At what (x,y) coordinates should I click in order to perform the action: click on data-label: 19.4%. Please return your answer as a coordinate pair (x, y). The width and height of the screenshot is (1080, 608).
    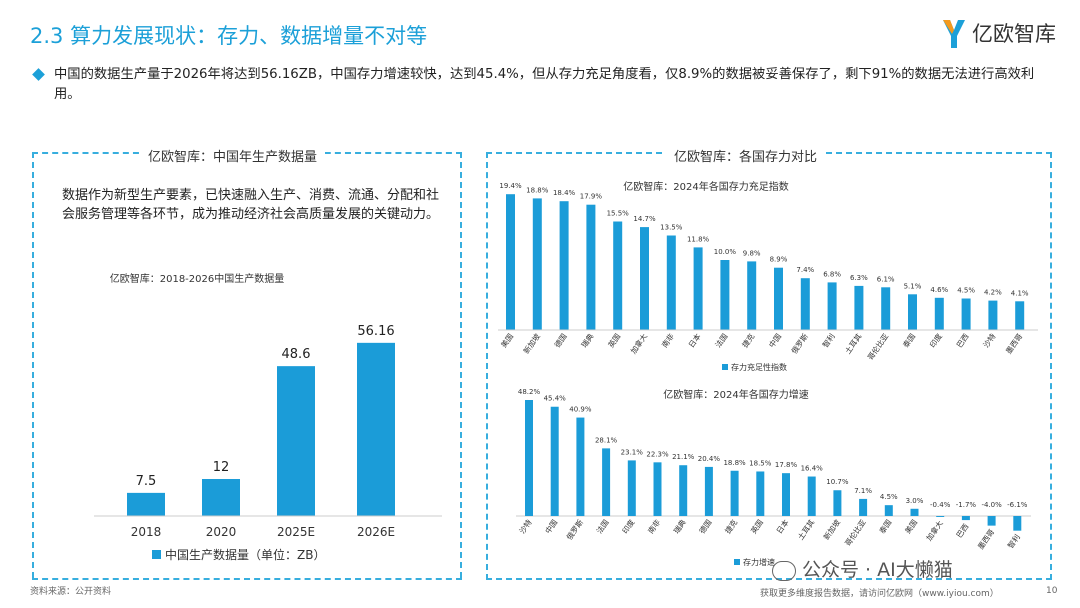
    Looking at the image, I should click on (510, 186).